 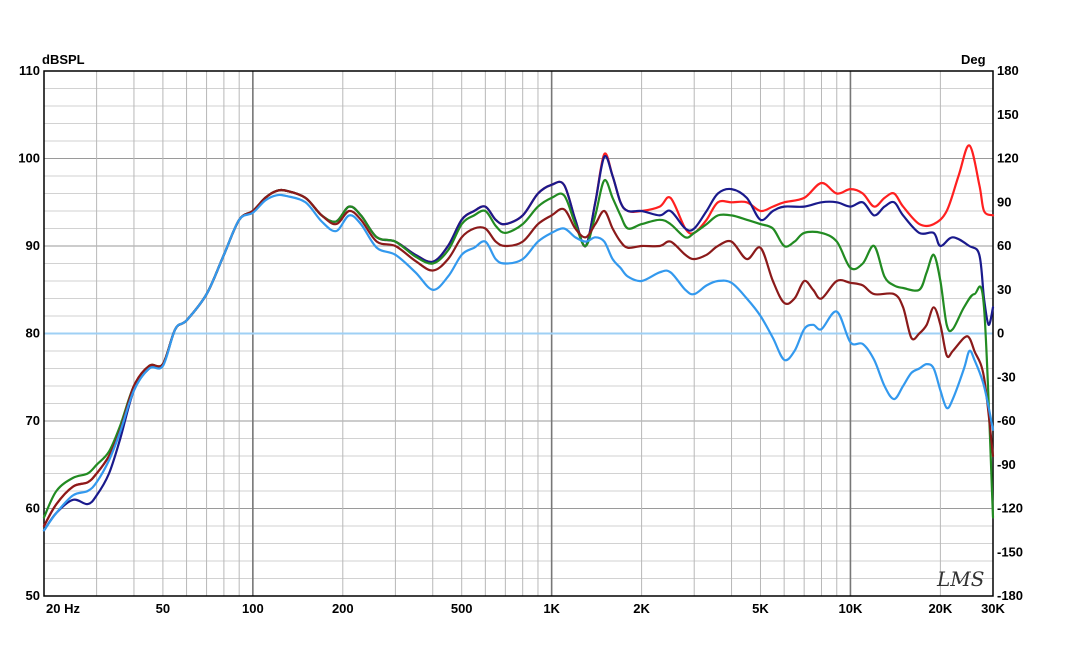 I want to click on y2-tick-label: 150, so click(x=1008, y=114).